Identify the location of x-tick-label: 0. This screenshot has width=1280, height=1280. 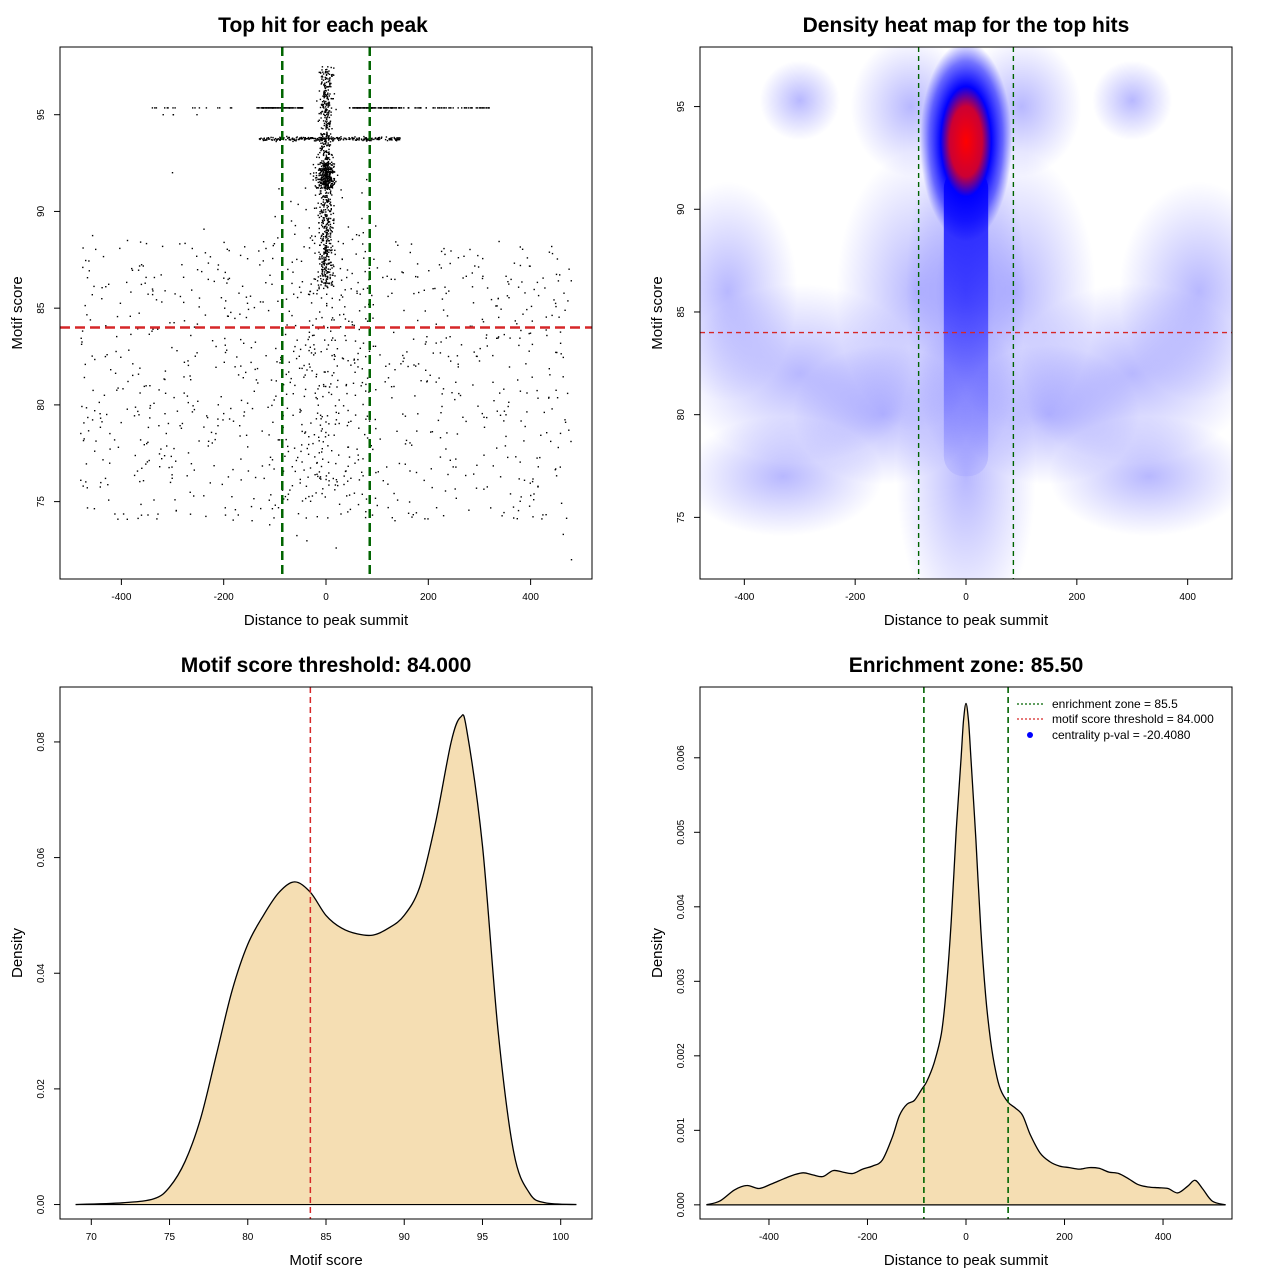
(326, 597).